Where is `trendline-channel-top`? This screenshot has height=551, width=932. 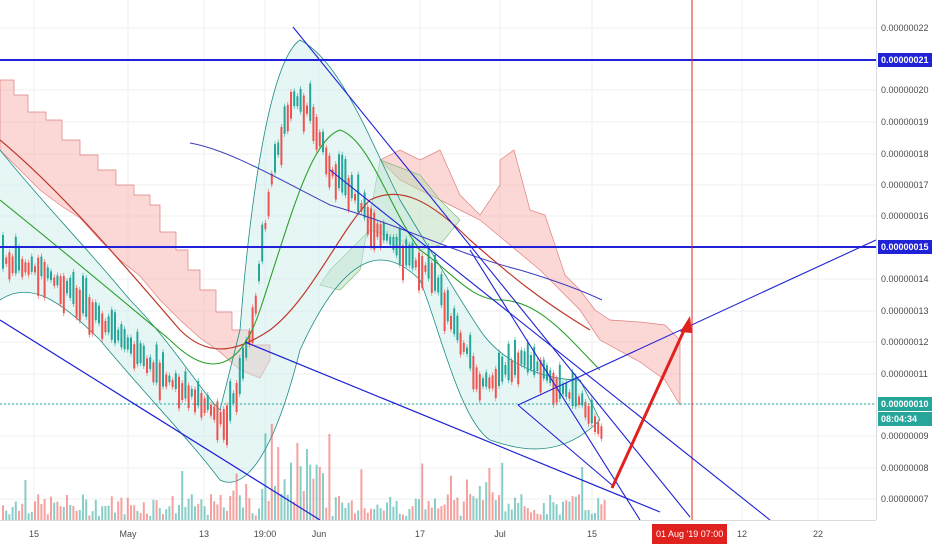 trendline-channel-top is located at coordinates (696, 322).